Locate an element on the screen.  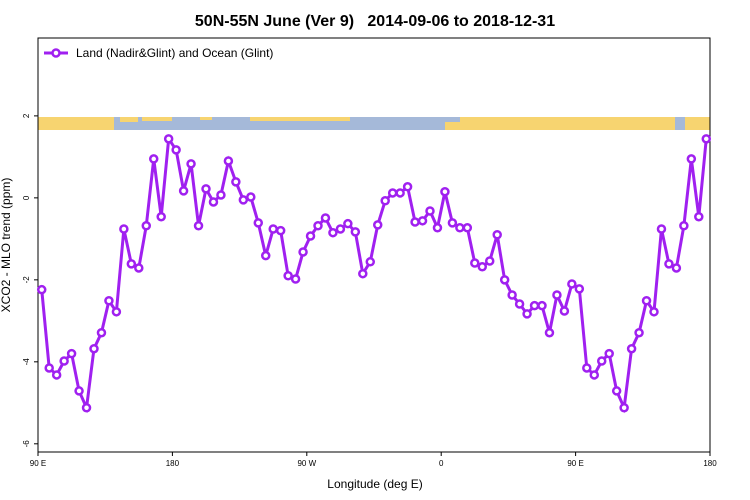
y-tick-label: -2 is located at coordinates (26, 280).